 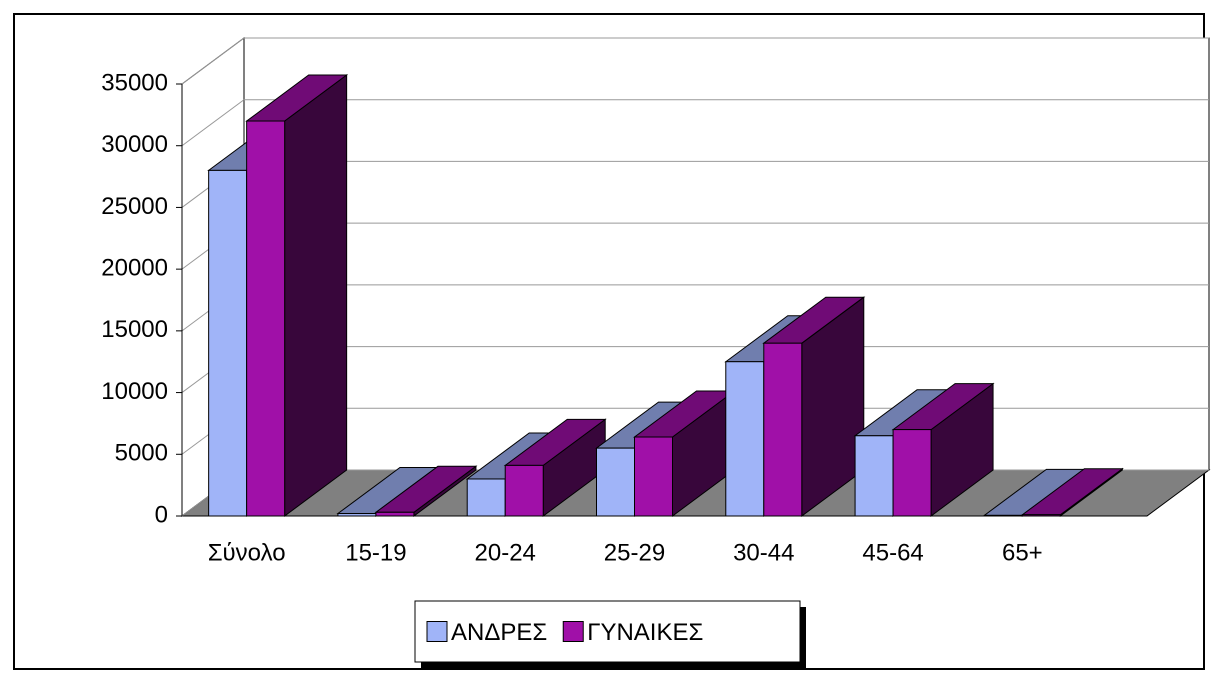 What do you see at coordinates (134, 391) in the screenshot?
I see `y-tick-label: 10000` at bounding box center [134, 391].